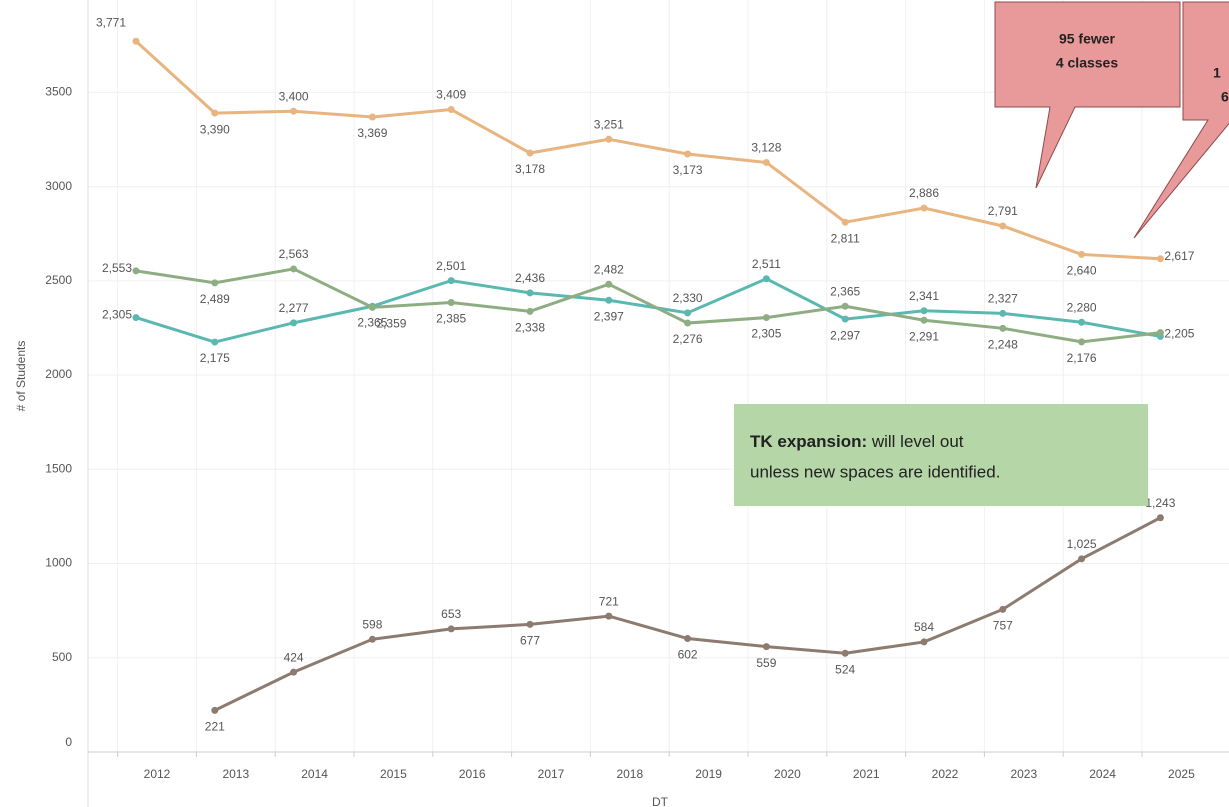 The image size is (1229, 807). Describe the element at coordinates (472, 774) in the screenshot. I see `x-tick-label: 2016` at that location.